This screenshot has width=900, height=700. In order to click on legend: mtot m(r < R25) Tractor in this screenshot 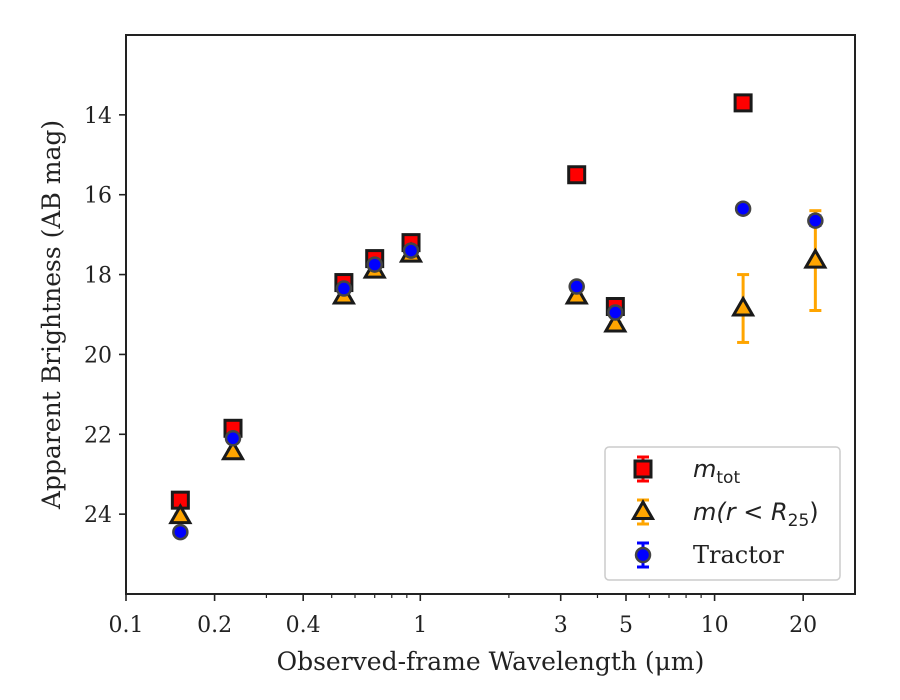, I will do `click(722, 513)`.